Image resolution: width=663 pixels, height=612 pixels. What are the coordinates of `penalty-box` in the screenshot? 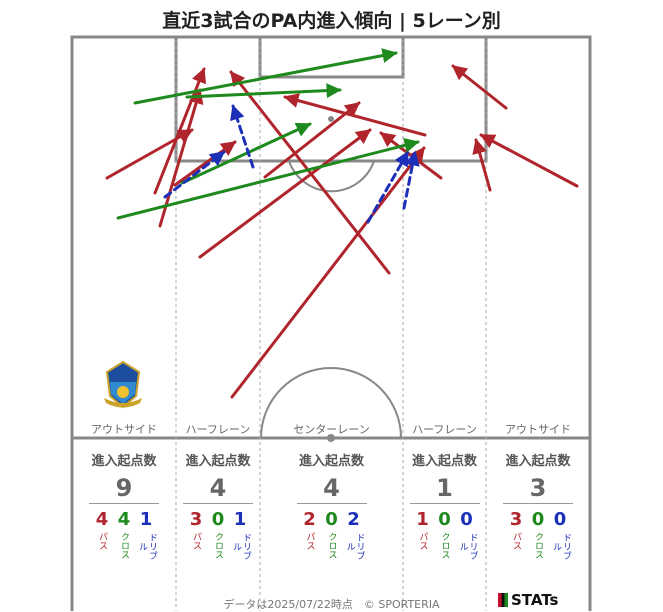 It's located at (331, 99).